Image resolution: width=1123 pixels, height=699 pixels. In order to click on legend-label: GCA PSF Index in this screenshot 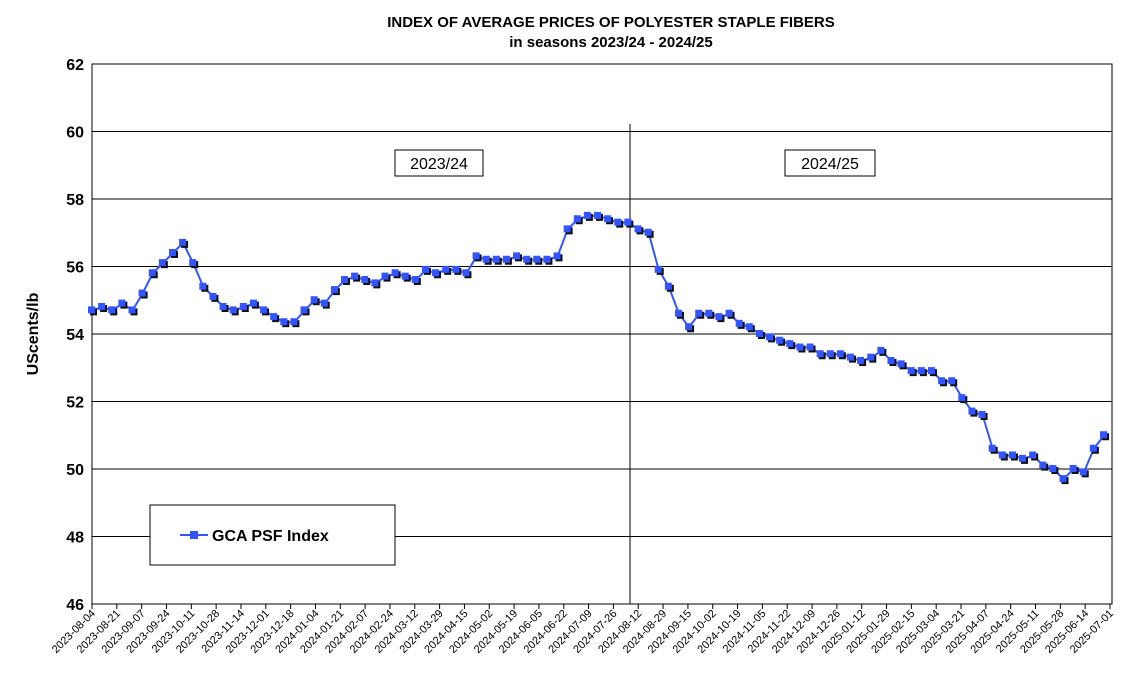, I will do `click(270, 536)`.